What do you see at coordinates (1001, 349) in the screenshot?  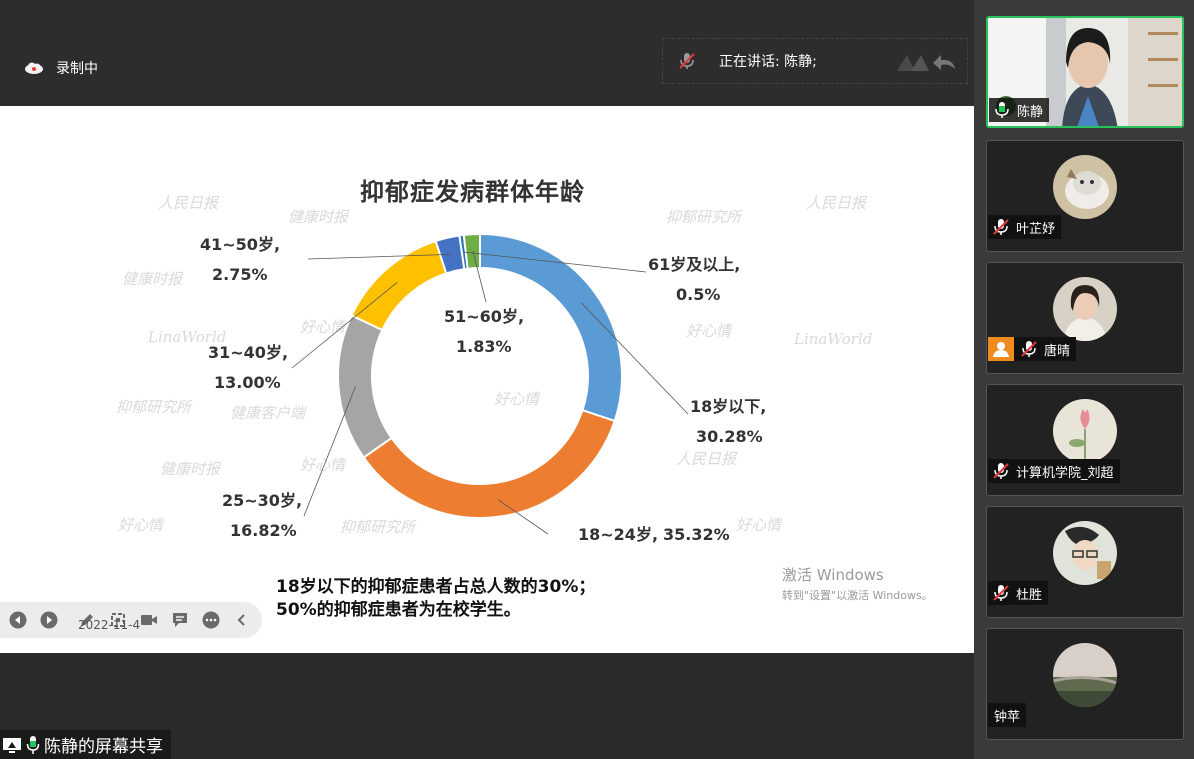 I see `user-icon` at bounding box center [1001, 349].